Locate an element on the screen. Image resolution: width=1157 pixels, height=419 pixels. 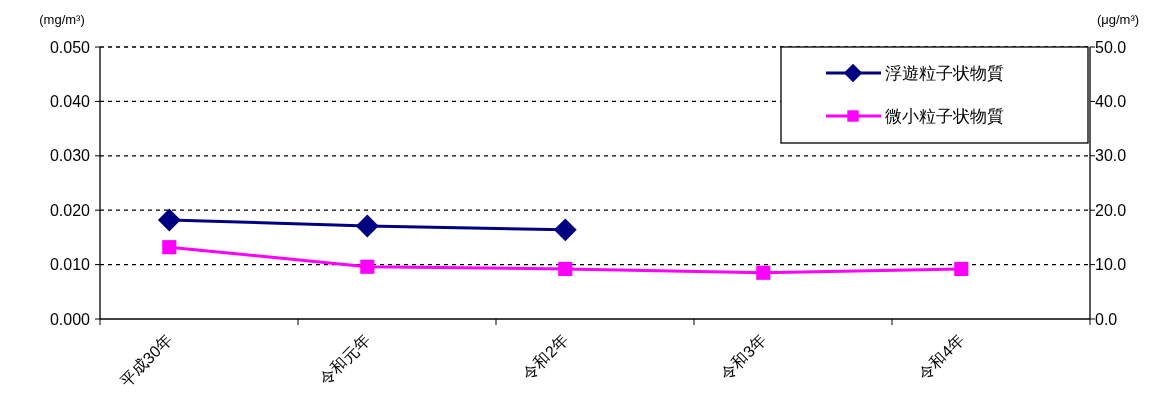
y2-tick-label: 50.0 is located at coordinates (1111, 47).